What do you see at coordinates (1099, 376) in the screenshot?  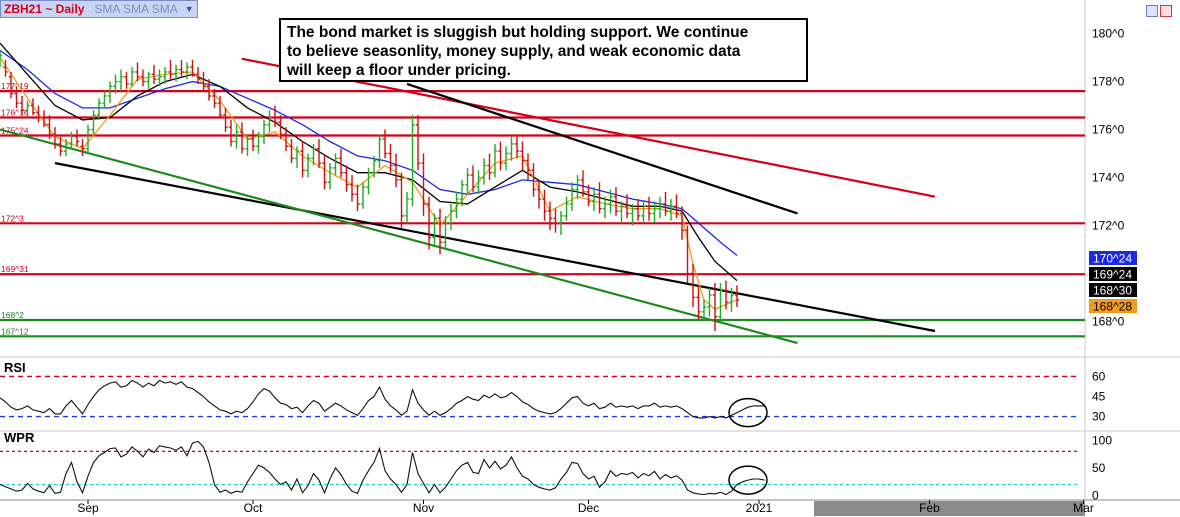 I see `rsi-tick-60: 60` at bounding box center [1099, 376].